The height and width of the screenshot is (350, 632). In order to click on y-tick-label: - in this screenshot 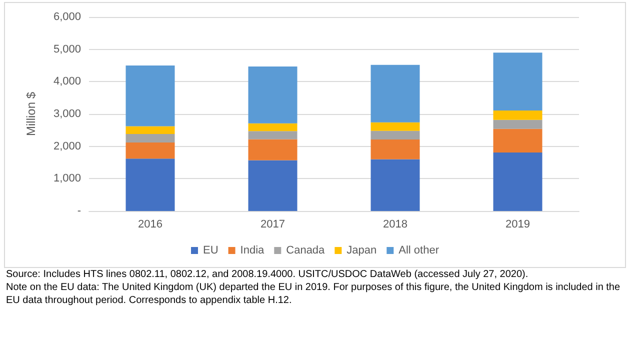, I will do `click(79, 211)`.